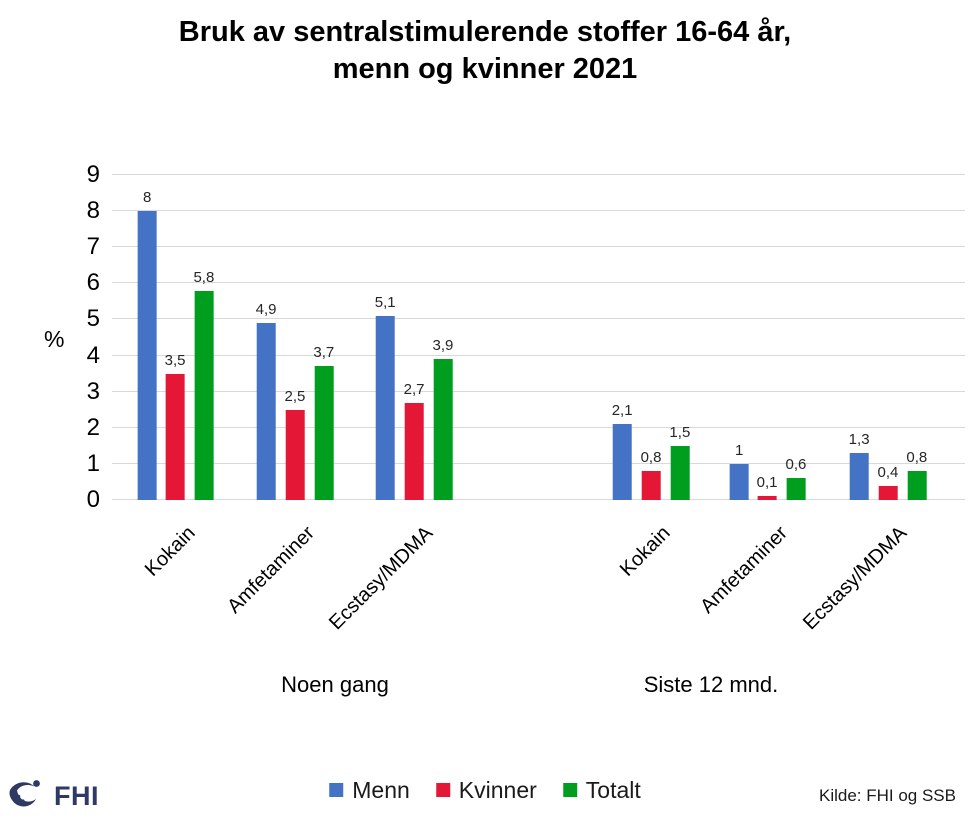 The width and height of the screenshot is (970, 823). I want to click on y-tick-label-4: 4, so click(93, 355).